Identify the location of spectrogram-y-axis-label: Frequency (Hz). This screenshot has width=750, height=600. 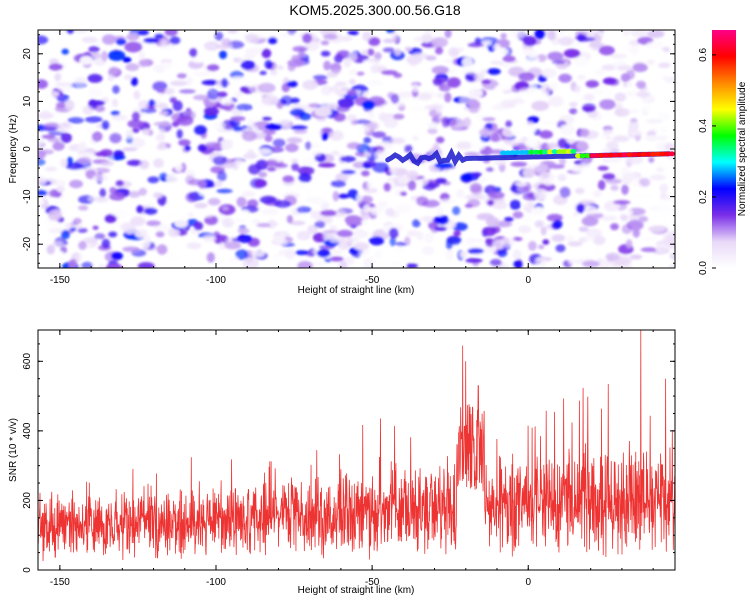
(13, 149).